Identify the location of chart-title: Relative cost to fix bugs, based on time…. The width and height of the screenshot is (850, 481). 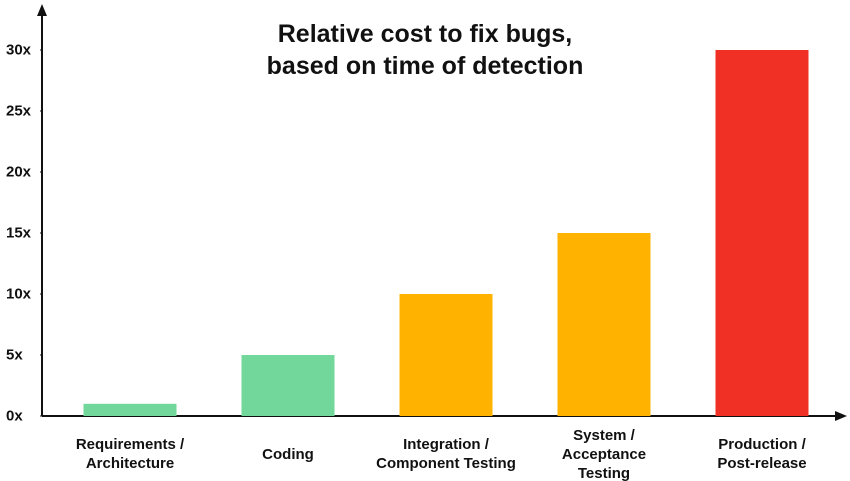
(425, 50).